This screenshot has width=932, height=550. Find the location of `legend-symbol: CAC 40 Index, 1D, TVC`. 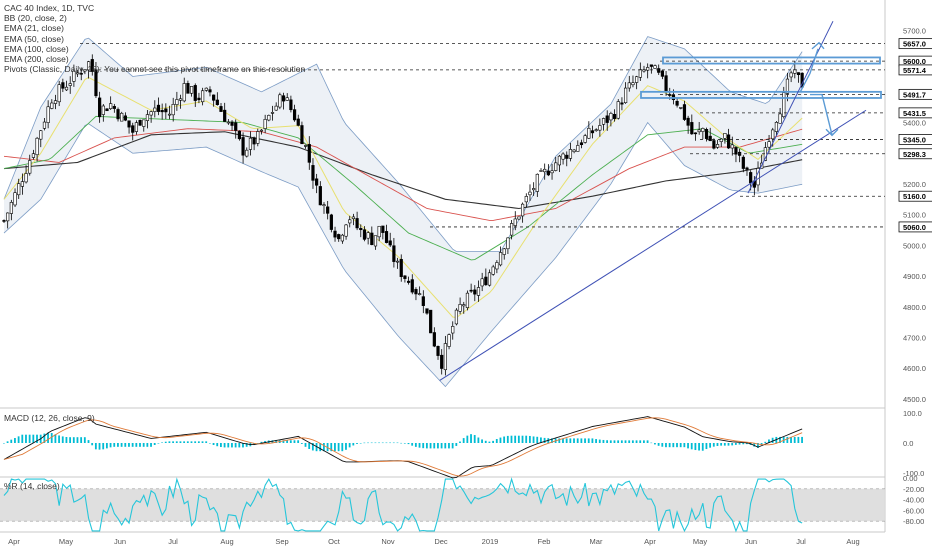

legend-symbol: CAC 40 Index, 1D, TVC is located at coordinates (49, 8).